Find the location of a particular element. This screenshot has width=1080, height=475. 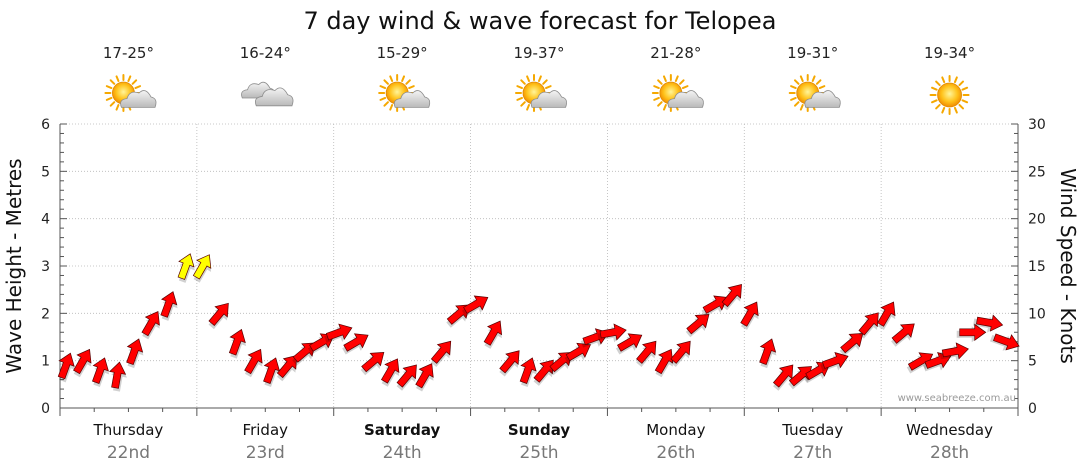

x-date-label: 27th is located at coordinates (812, 453).